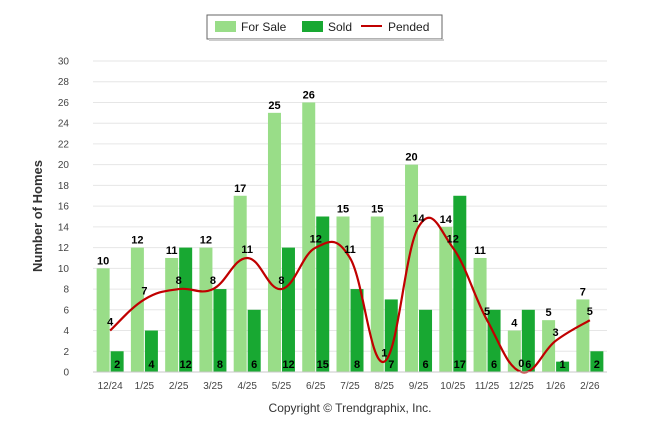 Image resolution: width=646 pixels, height=439 pixels. Describe the element at coordinates (66, 310) in the screenshot. I see `y-tick-label: 6` at that location.